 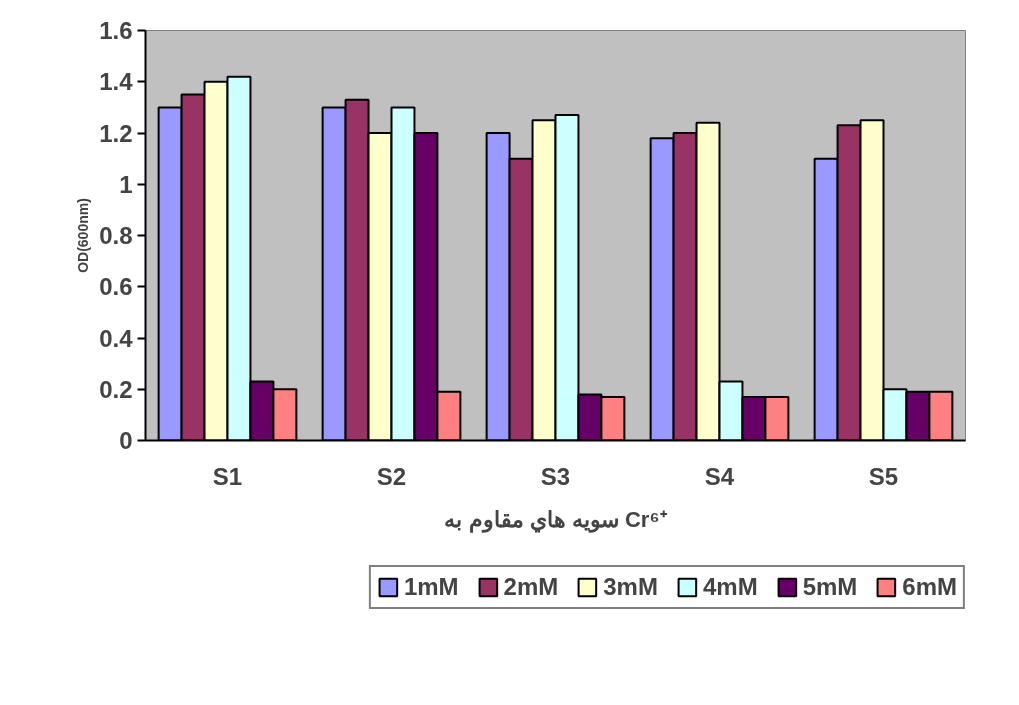 I want to click on y-tick-label: 1.2, so click(x=116, y=133).